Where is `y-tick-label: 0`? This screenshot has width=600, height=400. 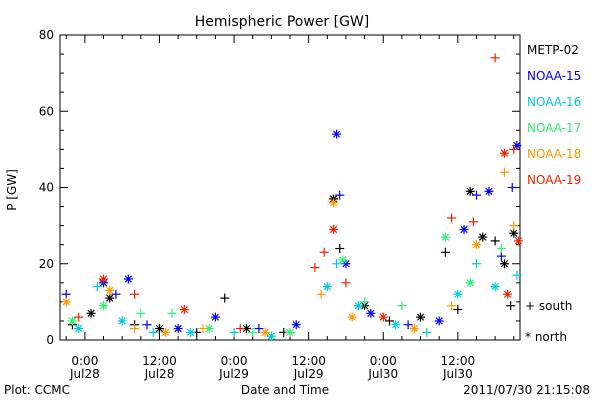
y-tick-label: 0 is located at coordinates (50, 340).